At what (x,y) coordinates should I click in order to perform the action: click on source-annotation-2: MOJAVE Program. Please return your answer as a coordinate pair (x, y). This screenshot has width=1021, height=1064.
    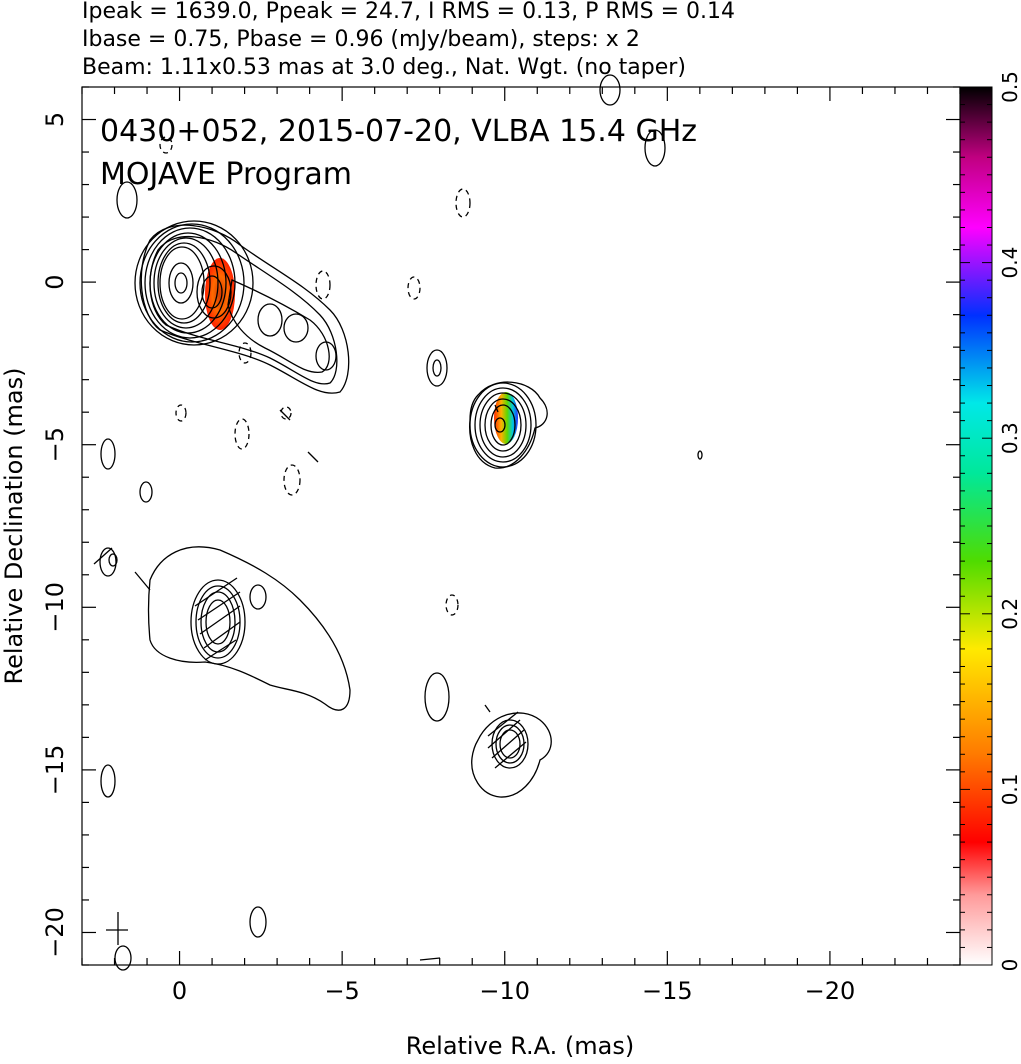
    Looking at the image, I should click on (226, 174).